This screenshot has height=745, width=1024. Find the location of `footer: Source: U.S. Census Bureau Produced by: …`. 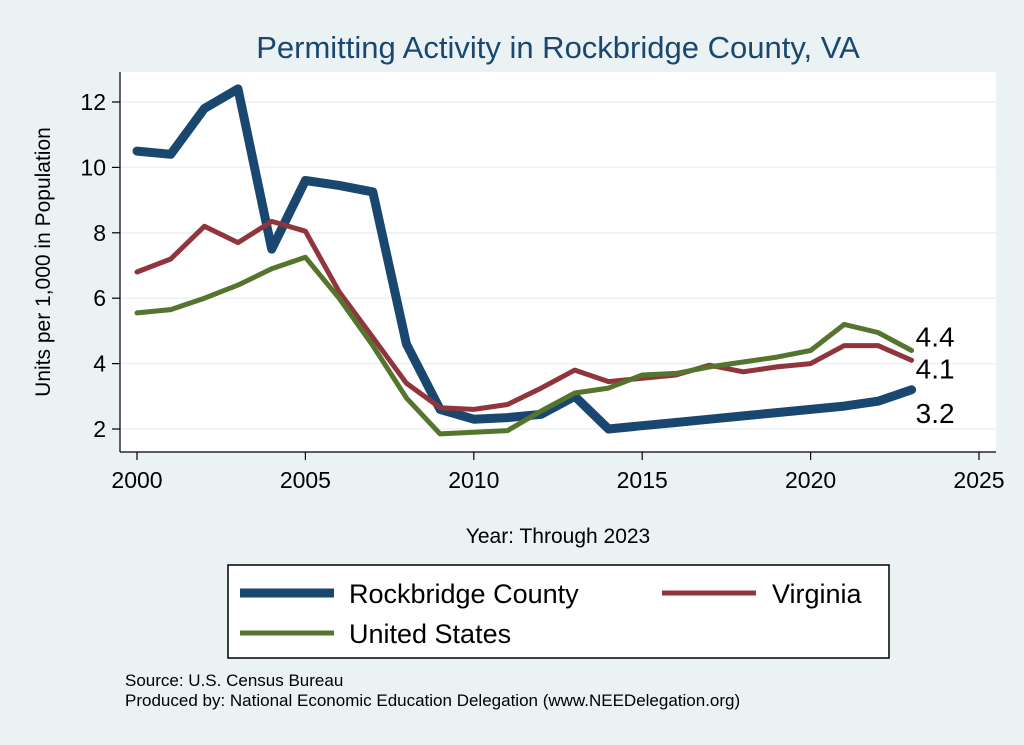

footer: Source: U.S. Census Bureau Produced by: … is located at coordinates (432, 691).